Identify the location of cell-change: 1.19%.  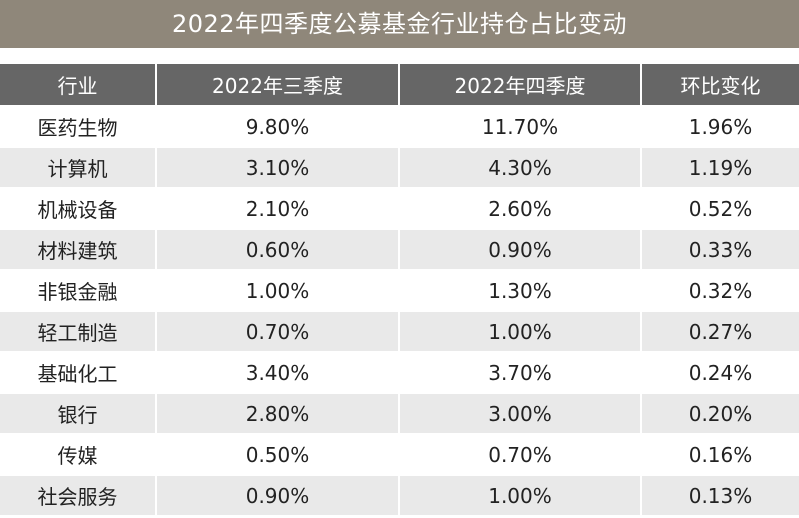
(720, 167).